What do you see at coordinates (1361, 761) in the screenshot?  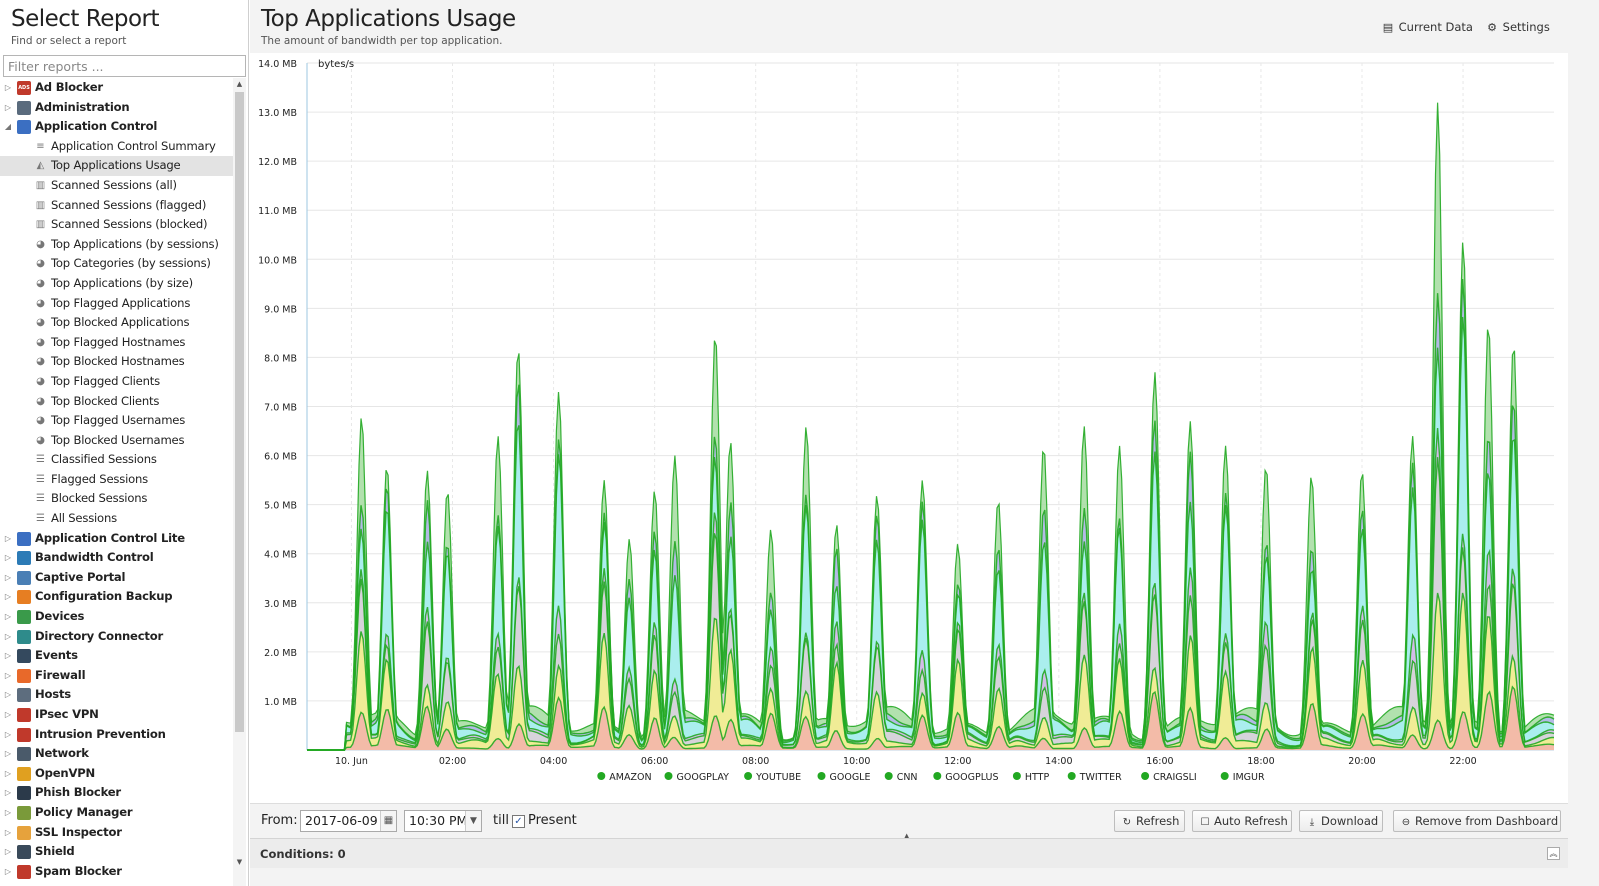 I see `x-tick-label: 20:00` at bounding box center [1361, 761].